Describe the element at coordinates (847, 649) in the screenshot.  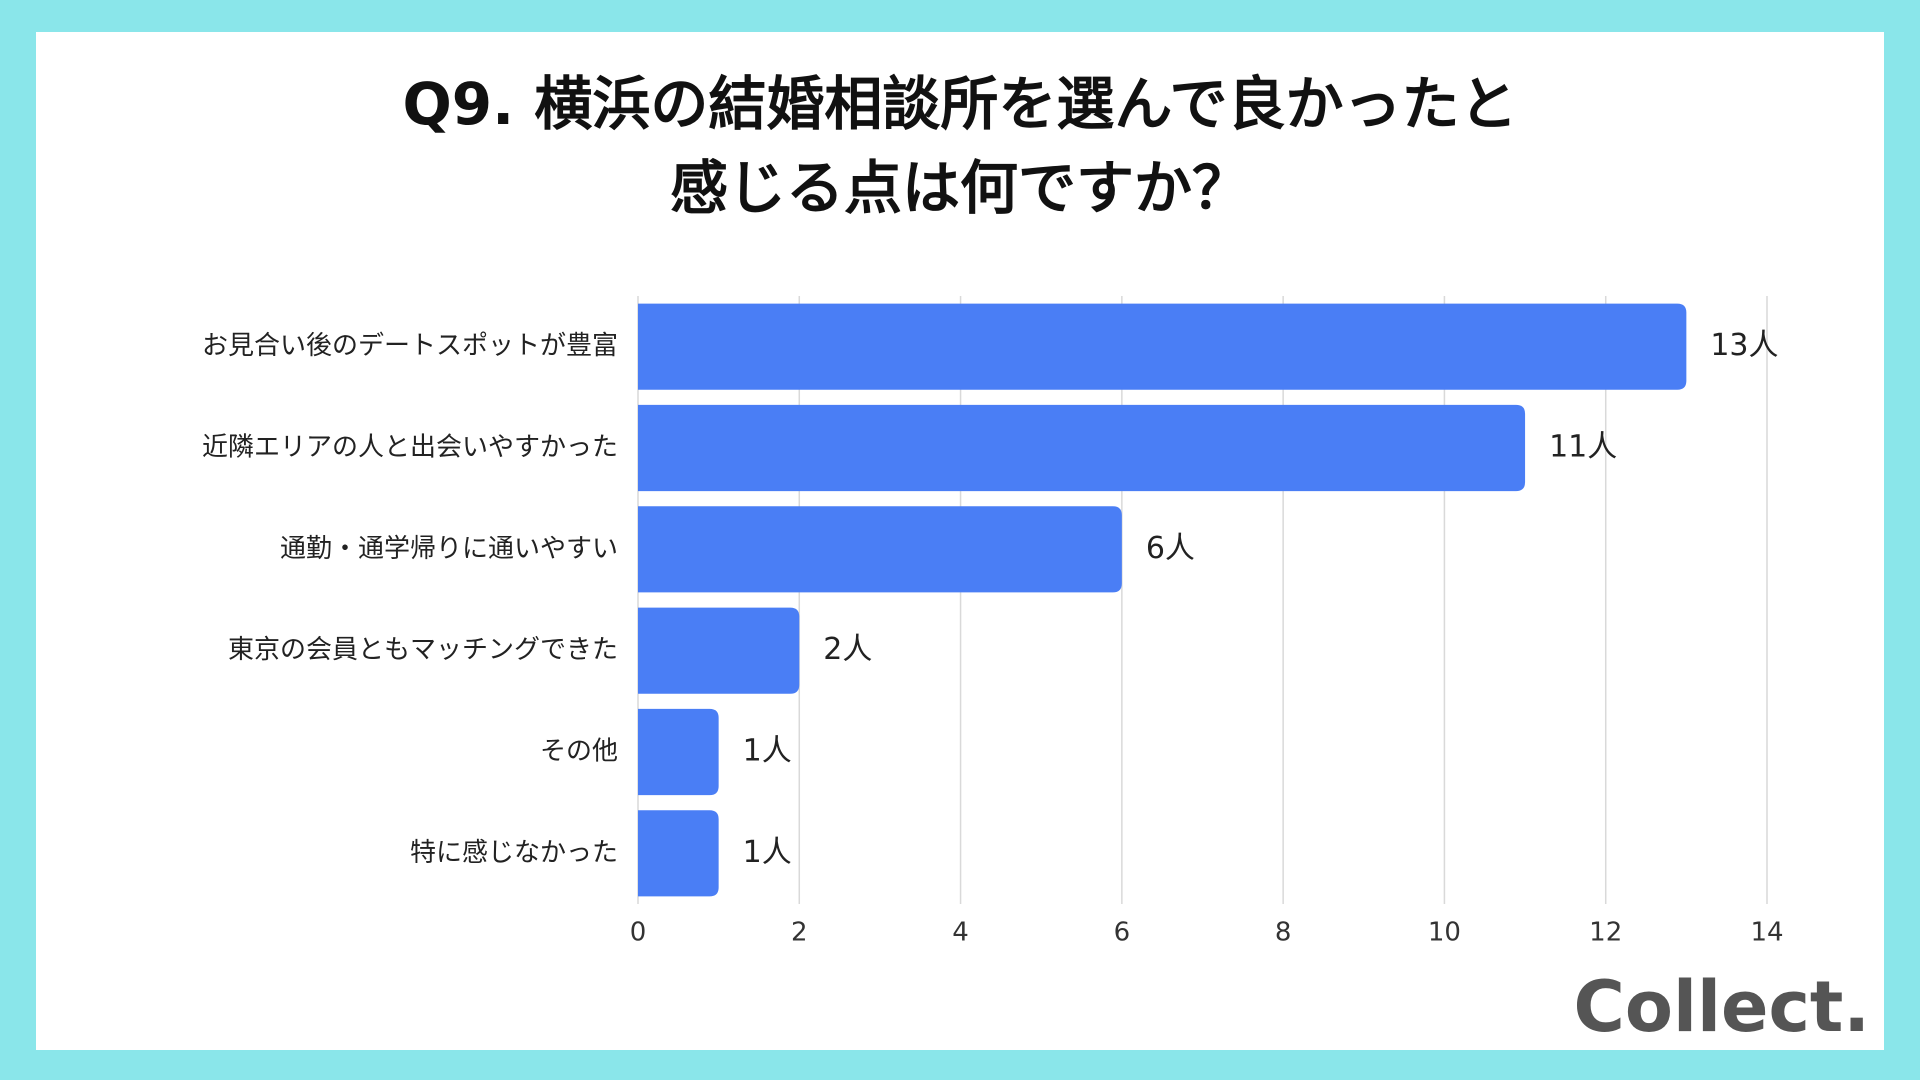
I see `value-label: 2人` at that location.